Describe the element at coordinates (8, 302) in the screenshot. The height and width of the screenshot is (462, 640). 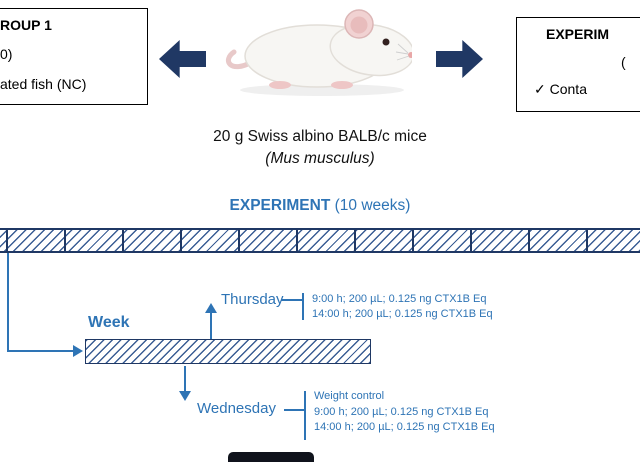
I see `week-connector-line-vertical` at that location.